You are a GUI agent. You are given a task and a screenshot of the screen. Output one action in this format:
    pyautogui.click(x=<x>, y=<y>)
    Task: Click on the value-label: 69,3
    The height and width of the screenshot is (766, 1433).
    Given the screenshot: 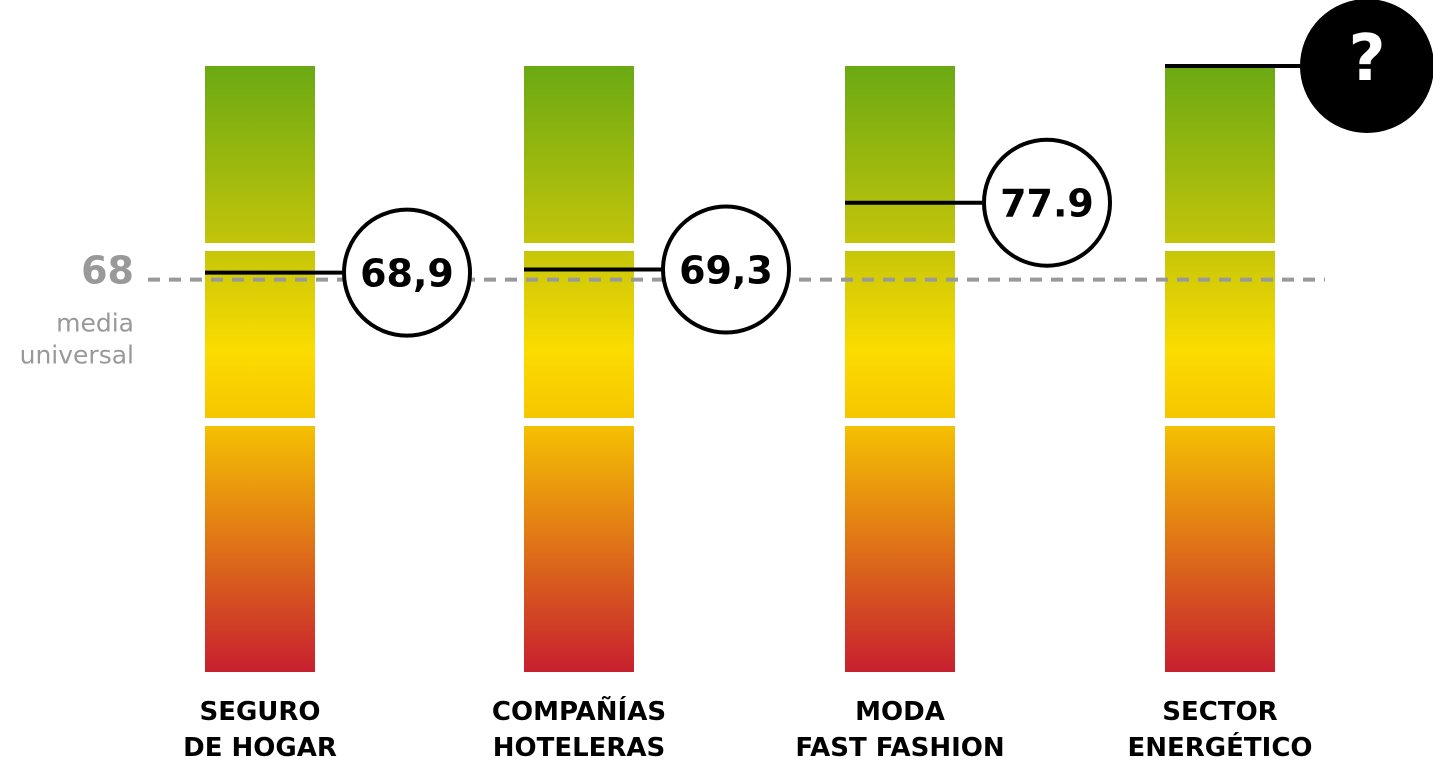 What is the action you would take?
    pyautogui.click(x=726, y=271)
    